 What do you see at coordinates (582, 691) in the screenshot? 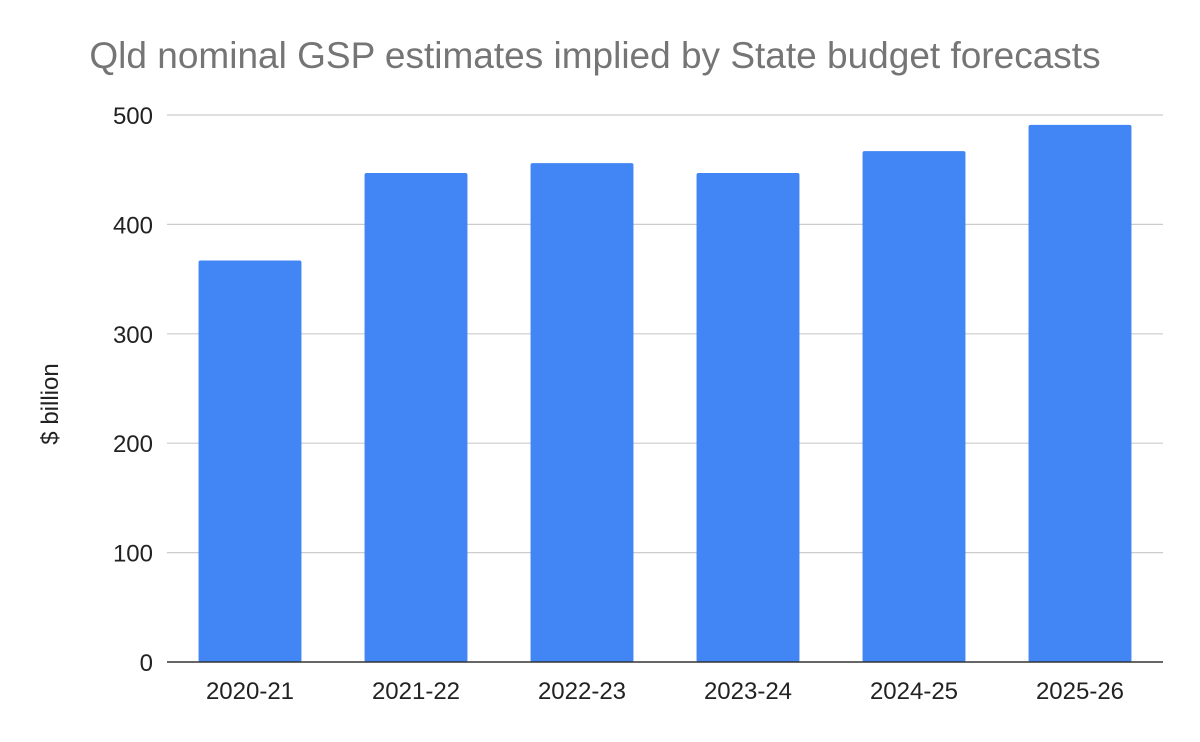
I see `x-tick-label: 2022-23` at bounding box center [582, 691].